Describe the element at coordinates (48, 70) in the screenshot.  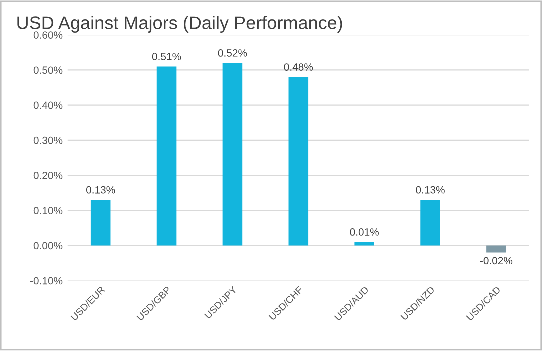
I see `y-tick-label: 0.50%` at that location.